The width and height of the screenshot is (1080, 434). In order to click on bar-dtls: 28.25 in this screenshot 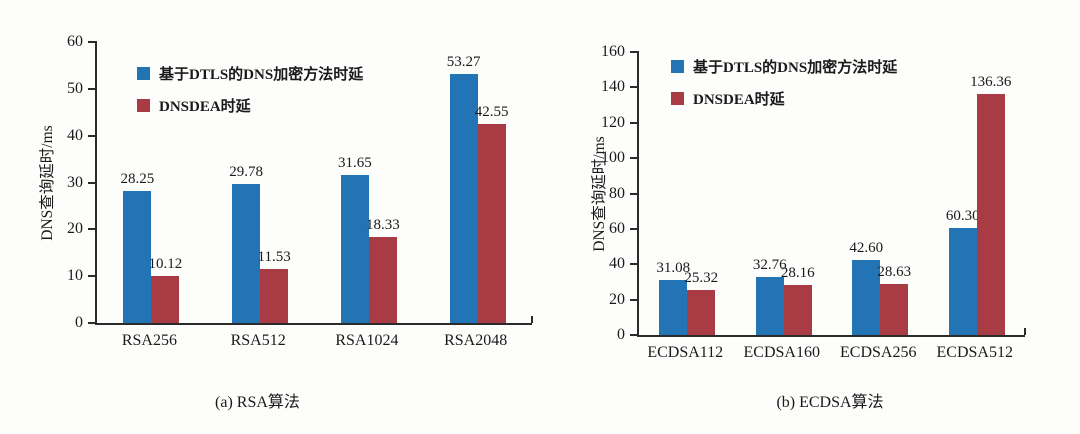, I will do `click(137, 247)`.